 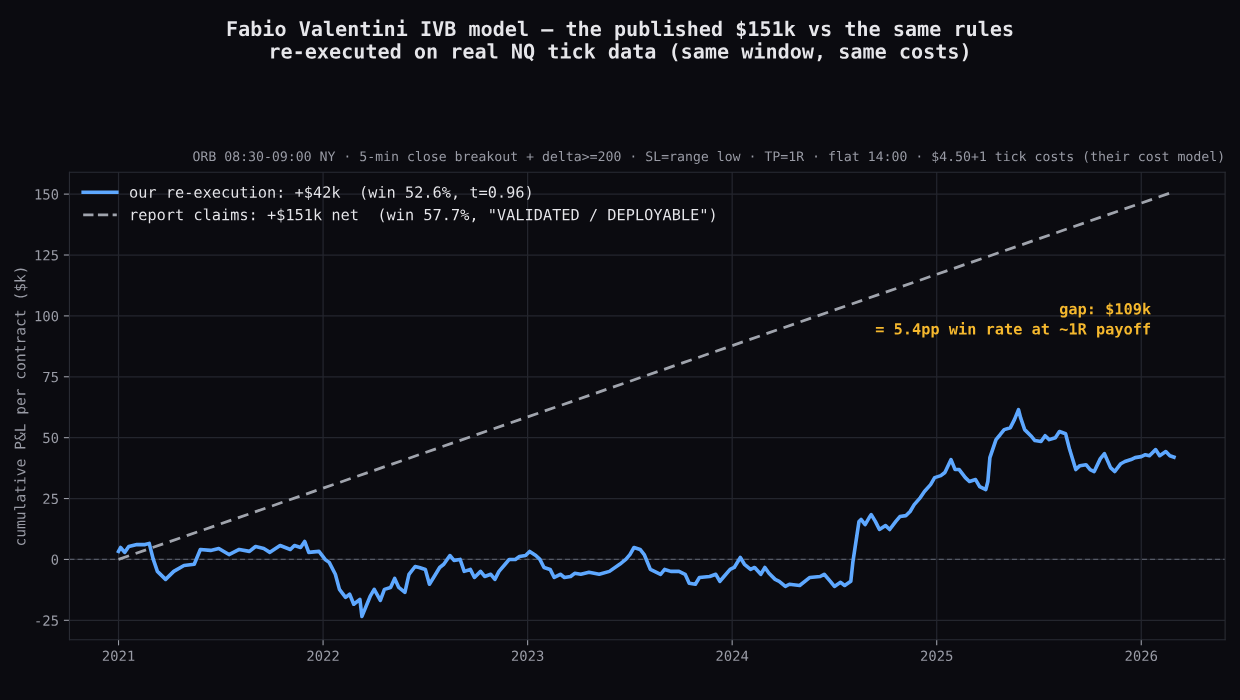 What do you see at coordinates (323, 656) in the screenshot?
I see `x-tick-label: 2022` at bounding box center [323, 656].